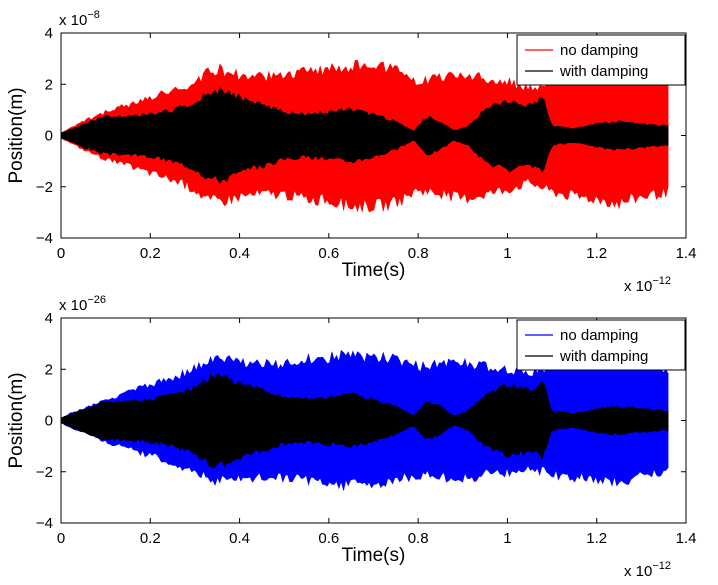 The width and height of the screenshot is (718, 585). Describe the element at coordinates (79, 19) in the screenshot. I see `y-multiplier-label: x 10−8` at that location.